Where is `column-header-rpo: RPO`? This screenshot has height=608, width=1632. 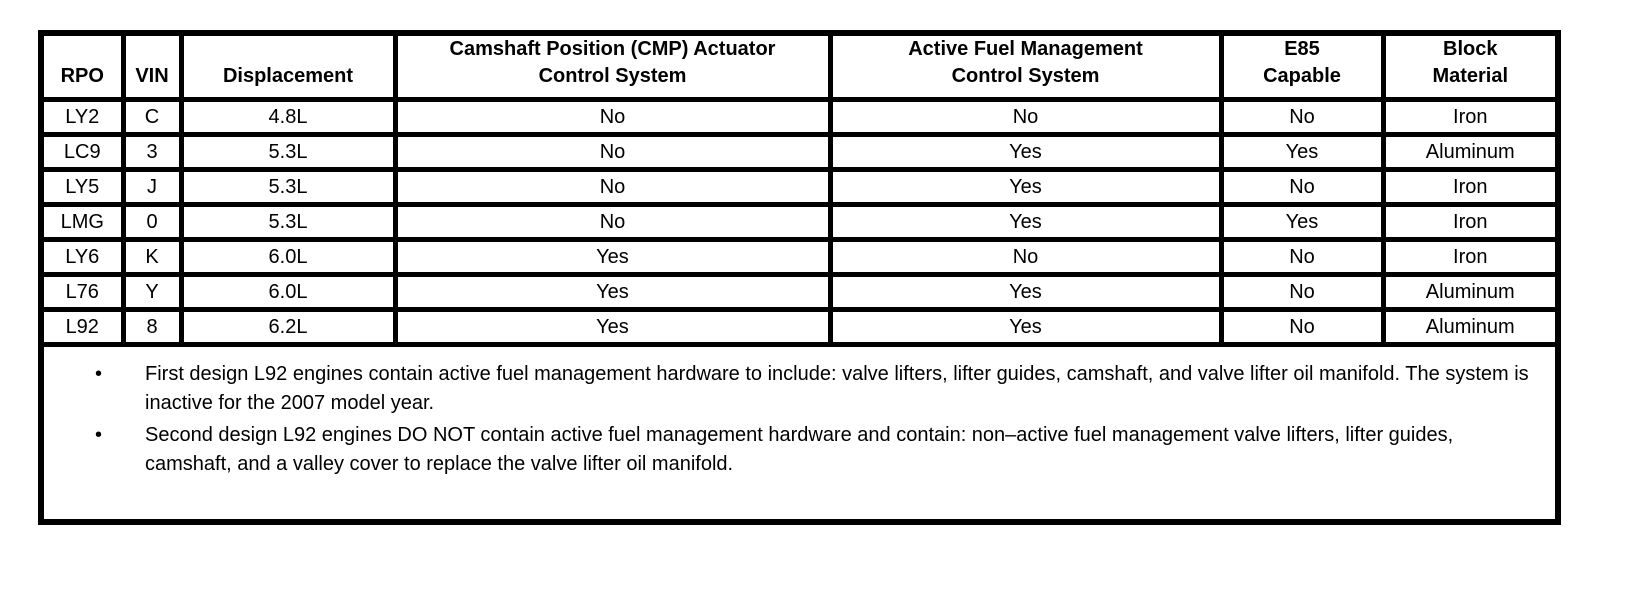 column-header-rpo: RPO is located at coordinates (82, 66).